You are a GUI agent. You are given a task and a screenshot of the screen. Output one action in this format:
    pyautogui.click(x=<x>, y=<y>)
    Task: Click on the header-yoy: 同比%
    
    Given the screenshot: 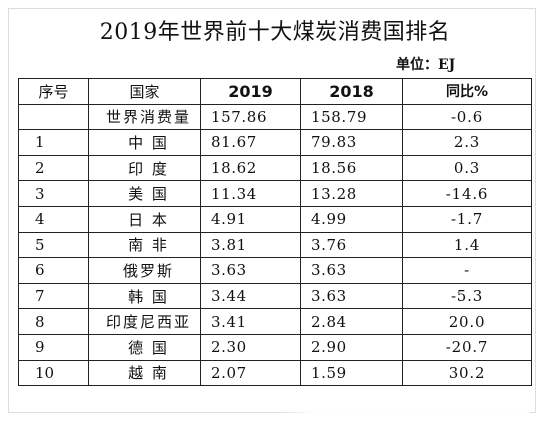 What is the action you would take?
    pyautogui.click(x=467, y=91)
    